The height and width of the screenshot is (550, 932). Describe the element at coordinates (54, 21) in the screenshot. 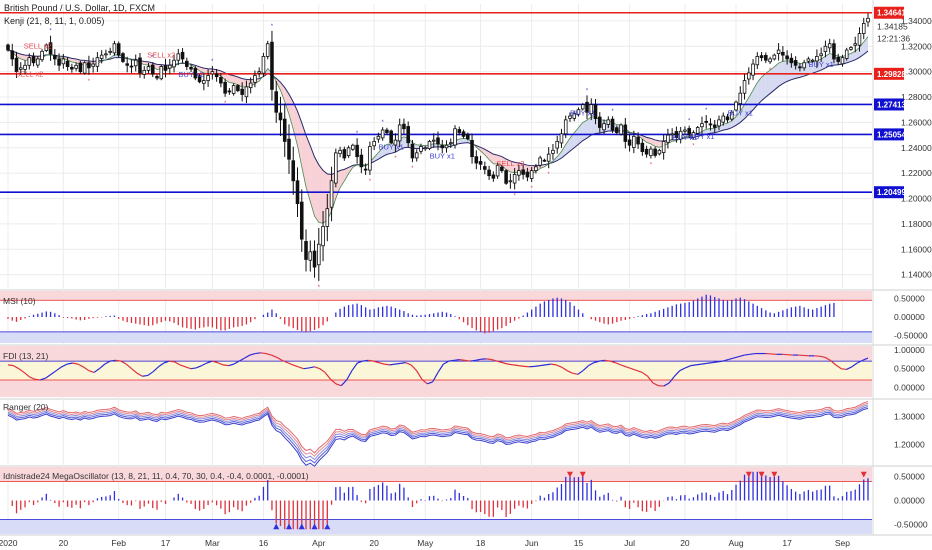

I see `indicator-title: Kenji (21, 8, 11, 1, 0.005)` at that location.